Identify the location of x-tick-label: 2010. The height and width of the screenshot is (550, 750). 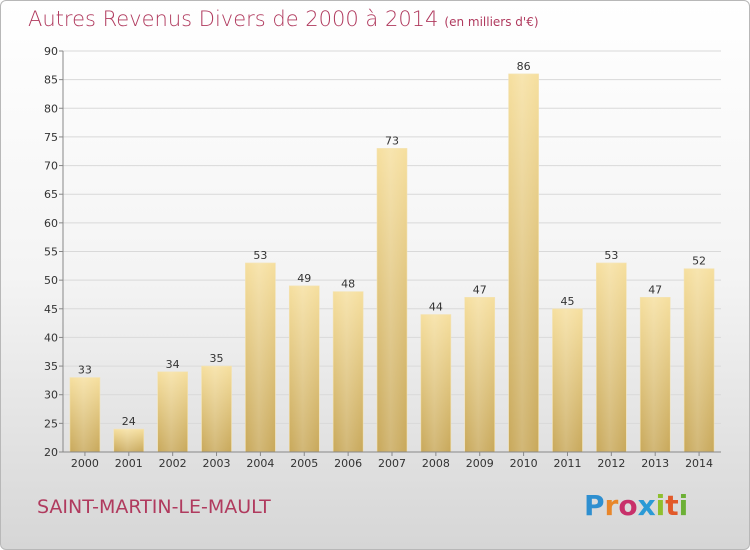
(524, 463).